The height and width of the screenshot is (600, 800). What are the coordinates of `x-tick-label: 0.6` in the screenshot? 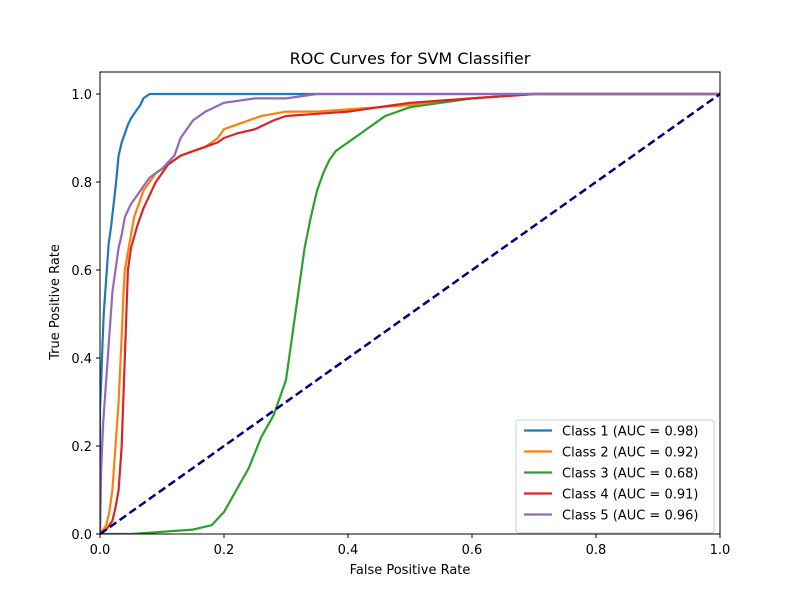 It's located at (472, 550).